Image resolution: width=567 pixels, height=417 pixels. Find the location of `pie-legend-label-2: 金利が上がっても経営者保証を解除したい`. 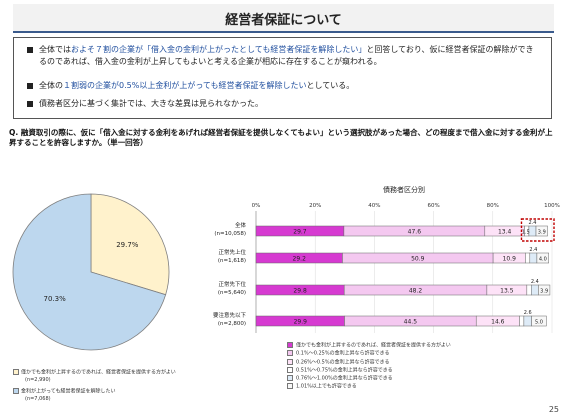

pie-legend-label-2: 金利が上がっても経営者保証を解除したい is located at coordinates (68, 391).